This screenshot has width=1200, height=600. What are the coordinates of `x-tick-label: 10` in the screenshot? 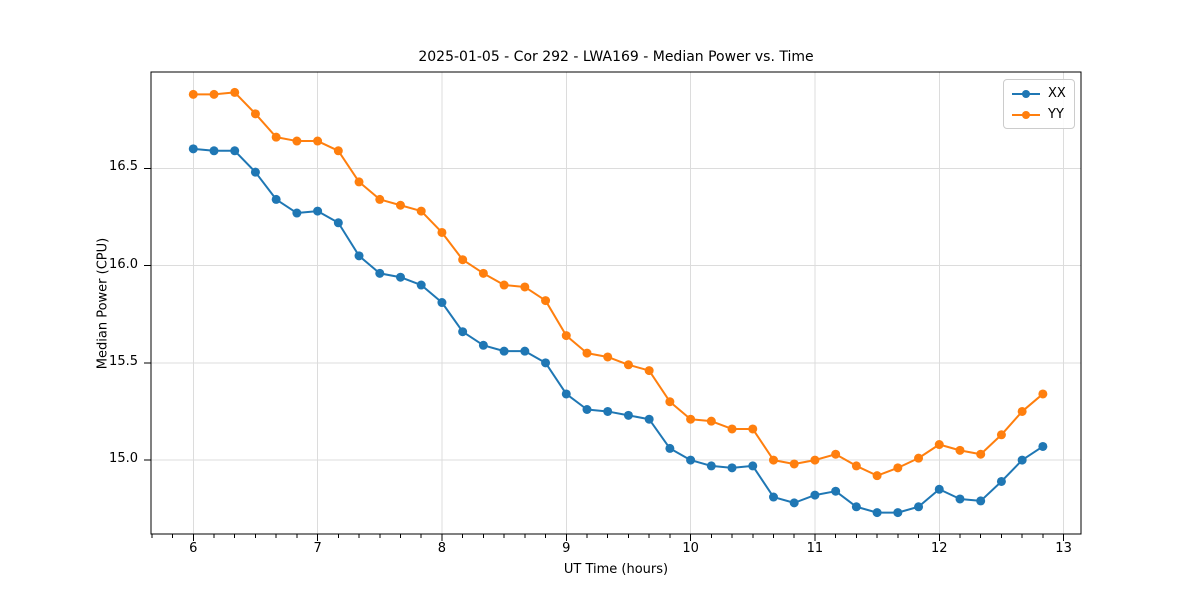 It's located at (690, 548).